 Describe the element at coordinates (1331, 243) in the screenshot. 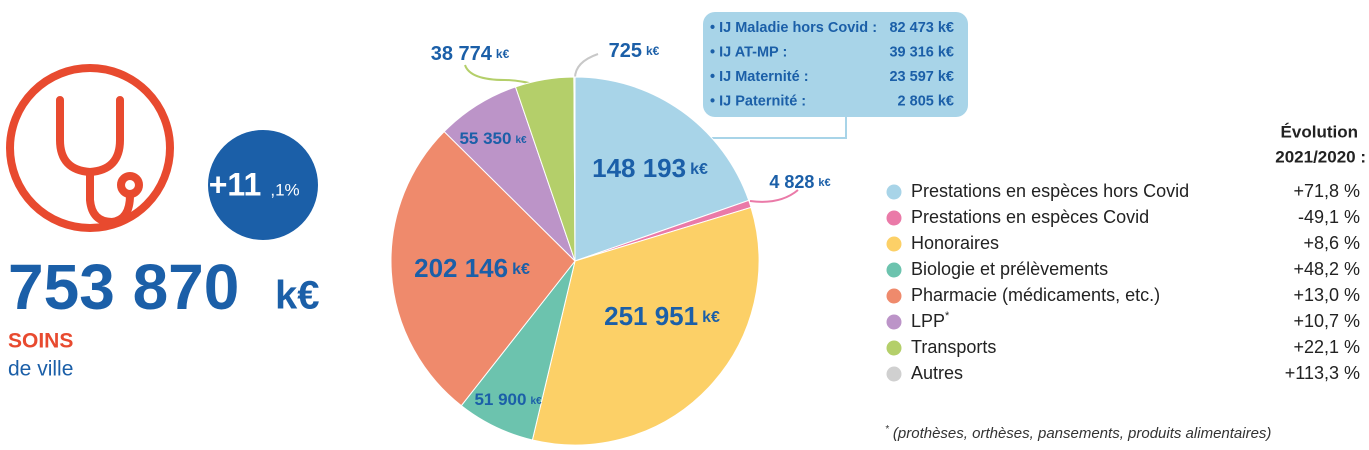

I see `evolution-label: +8,6 %` at that location.